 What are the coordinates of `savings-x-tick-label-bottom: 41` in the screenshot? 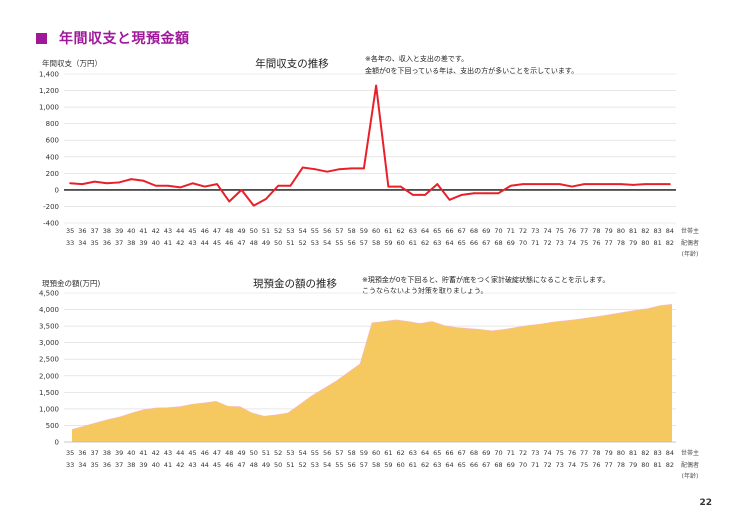 It's located at (168, 465).